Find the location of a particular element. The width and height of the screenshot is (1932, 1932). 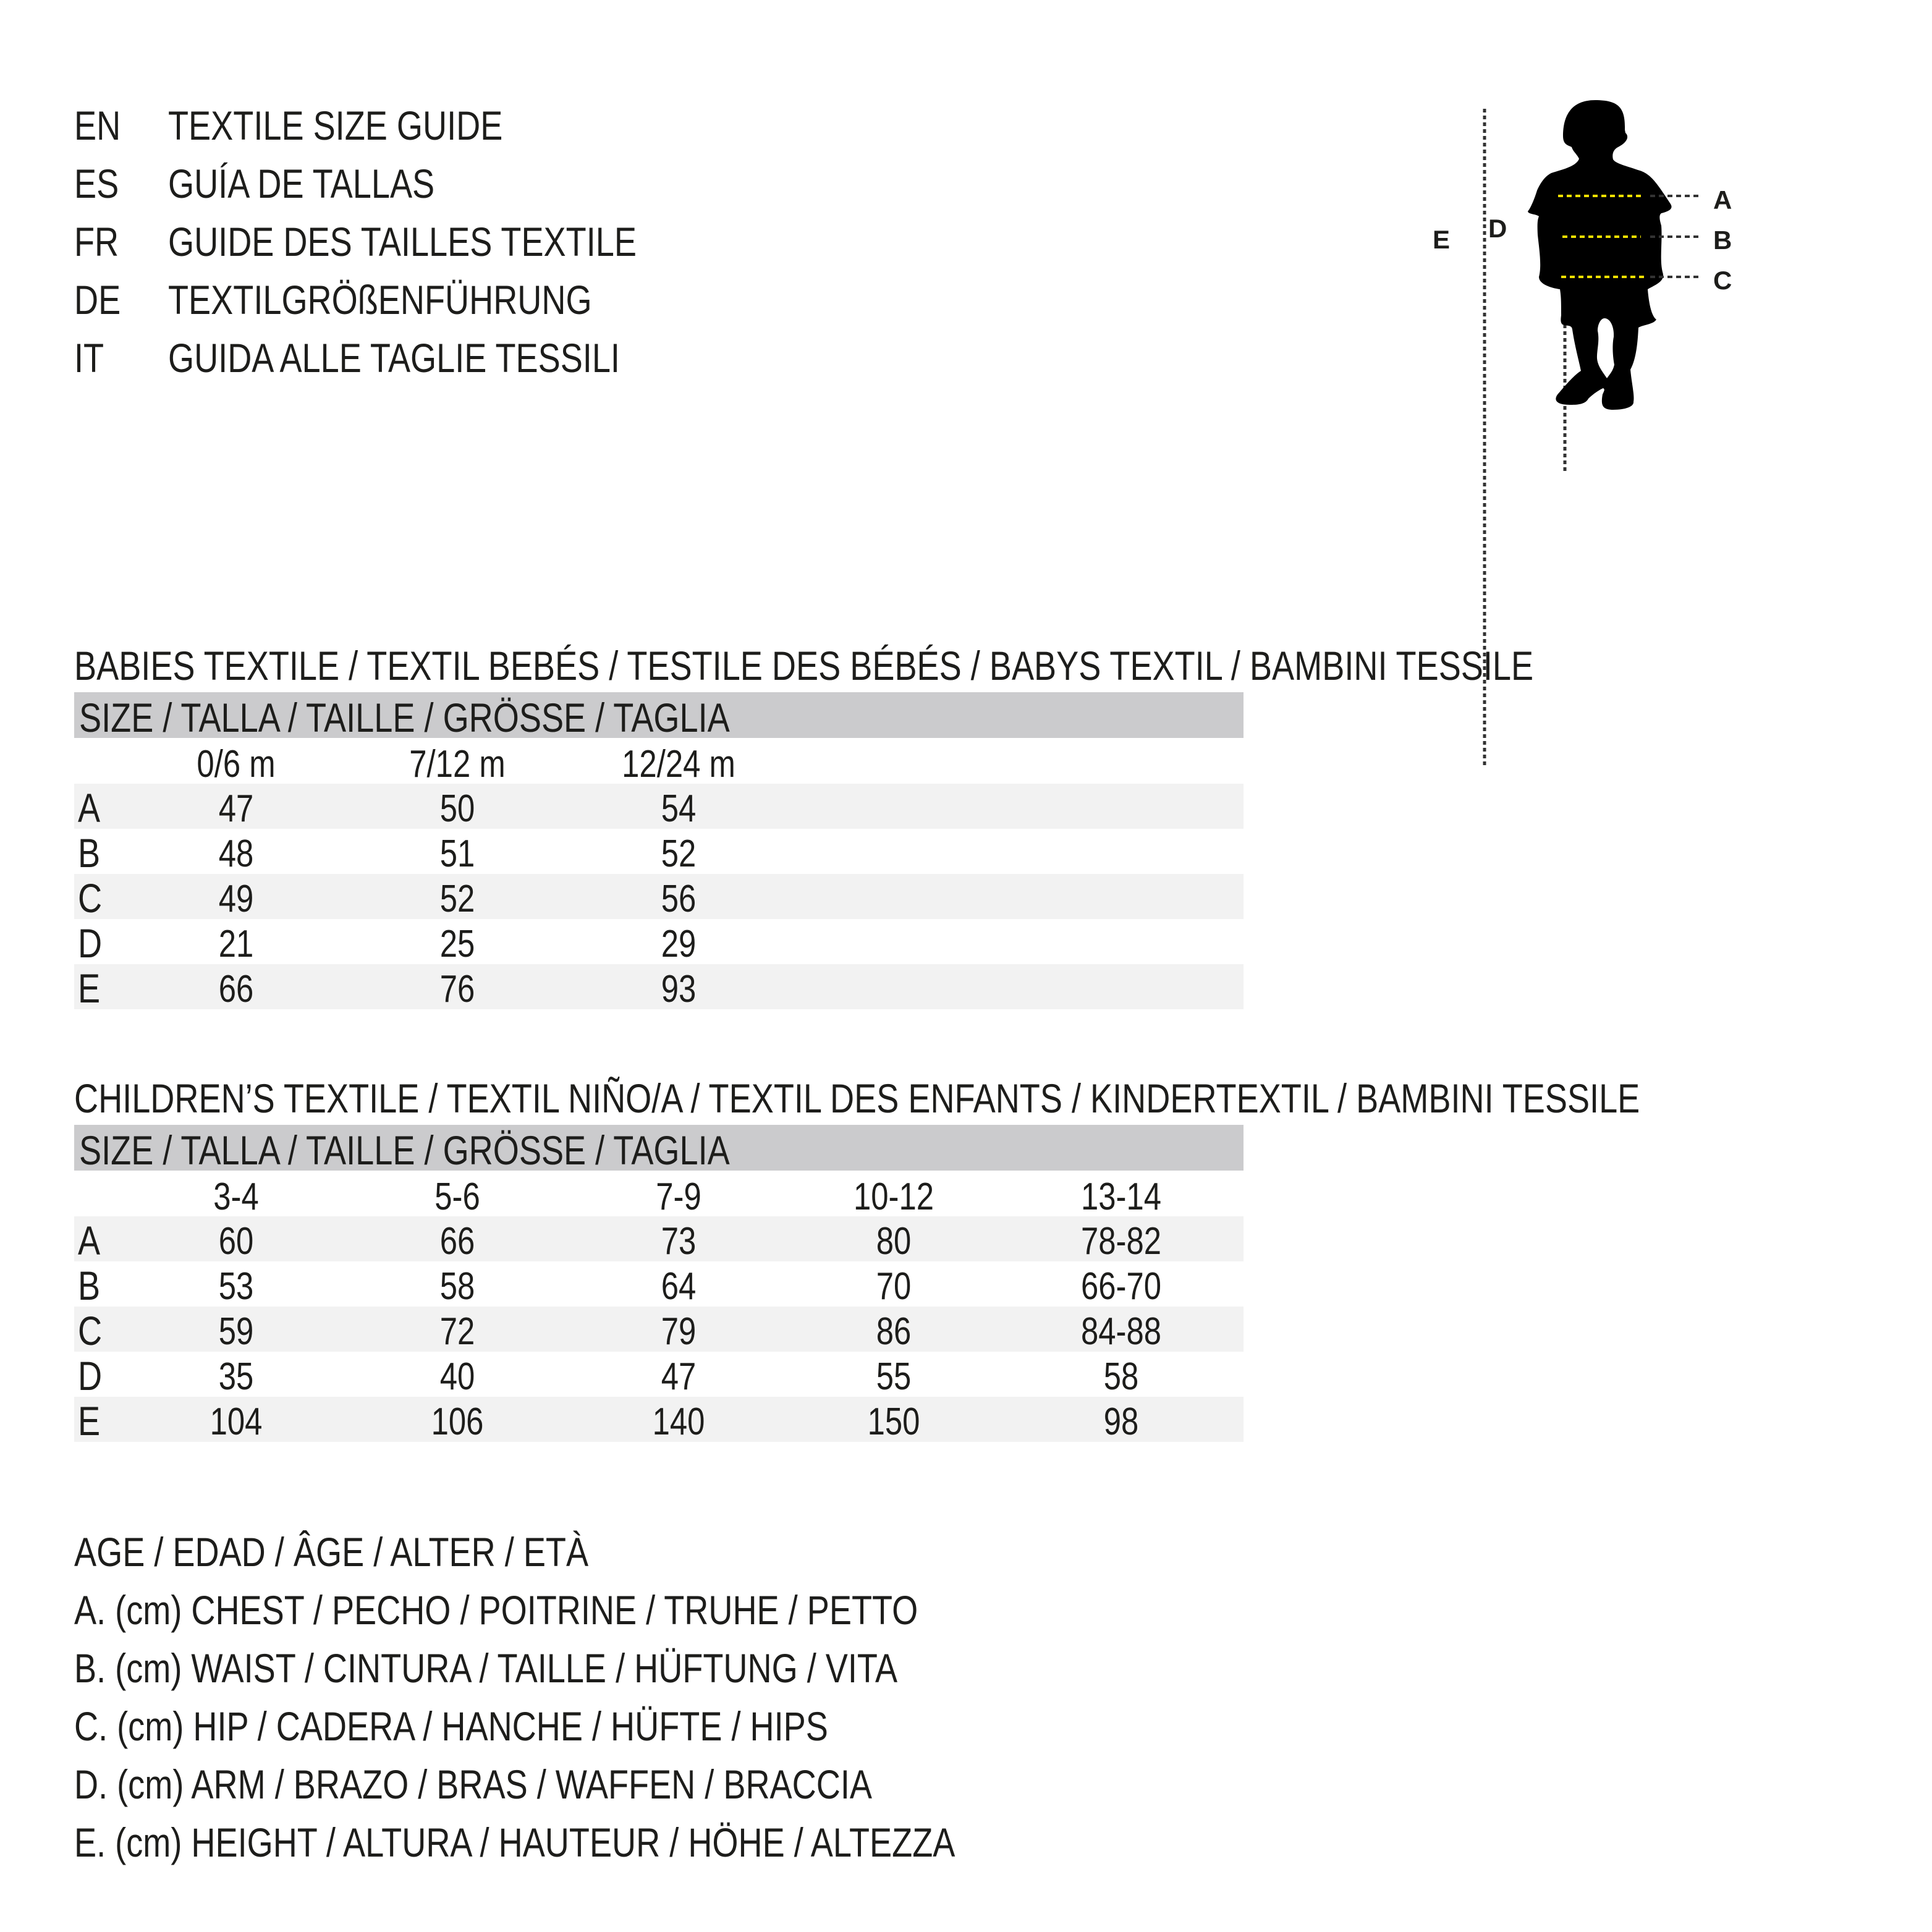

table-cell: 104 is located at coordinates (236, 1421).